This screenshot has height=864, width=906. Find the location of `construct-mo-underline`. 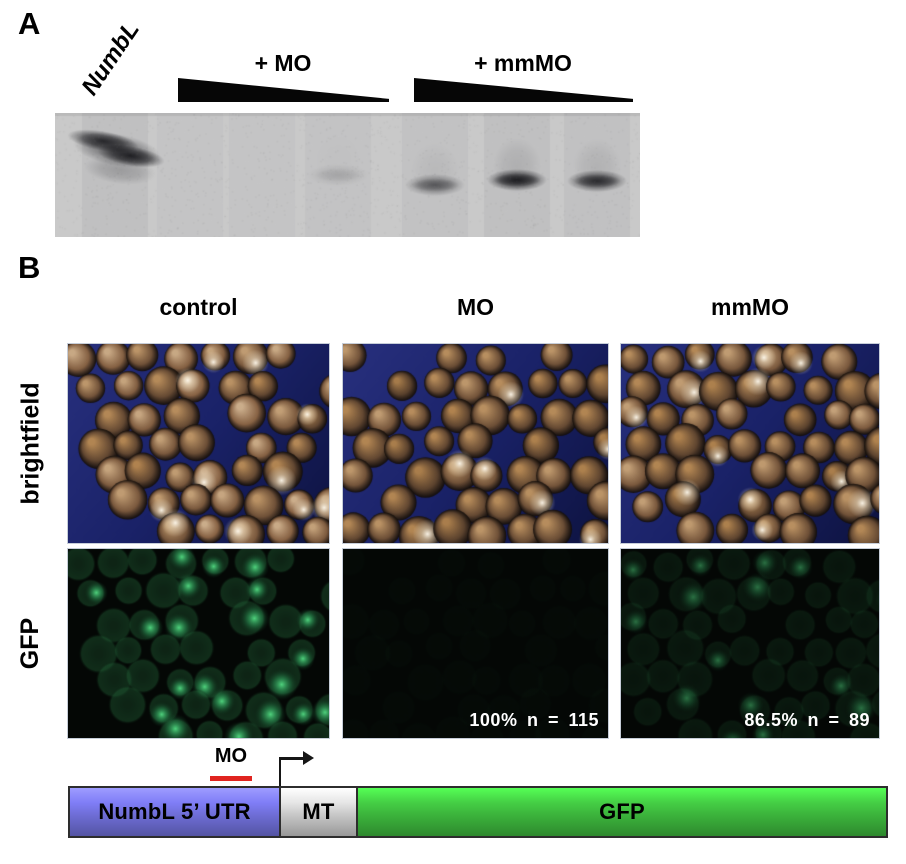

construct-mo-underline is located at coordinates (231, 778).